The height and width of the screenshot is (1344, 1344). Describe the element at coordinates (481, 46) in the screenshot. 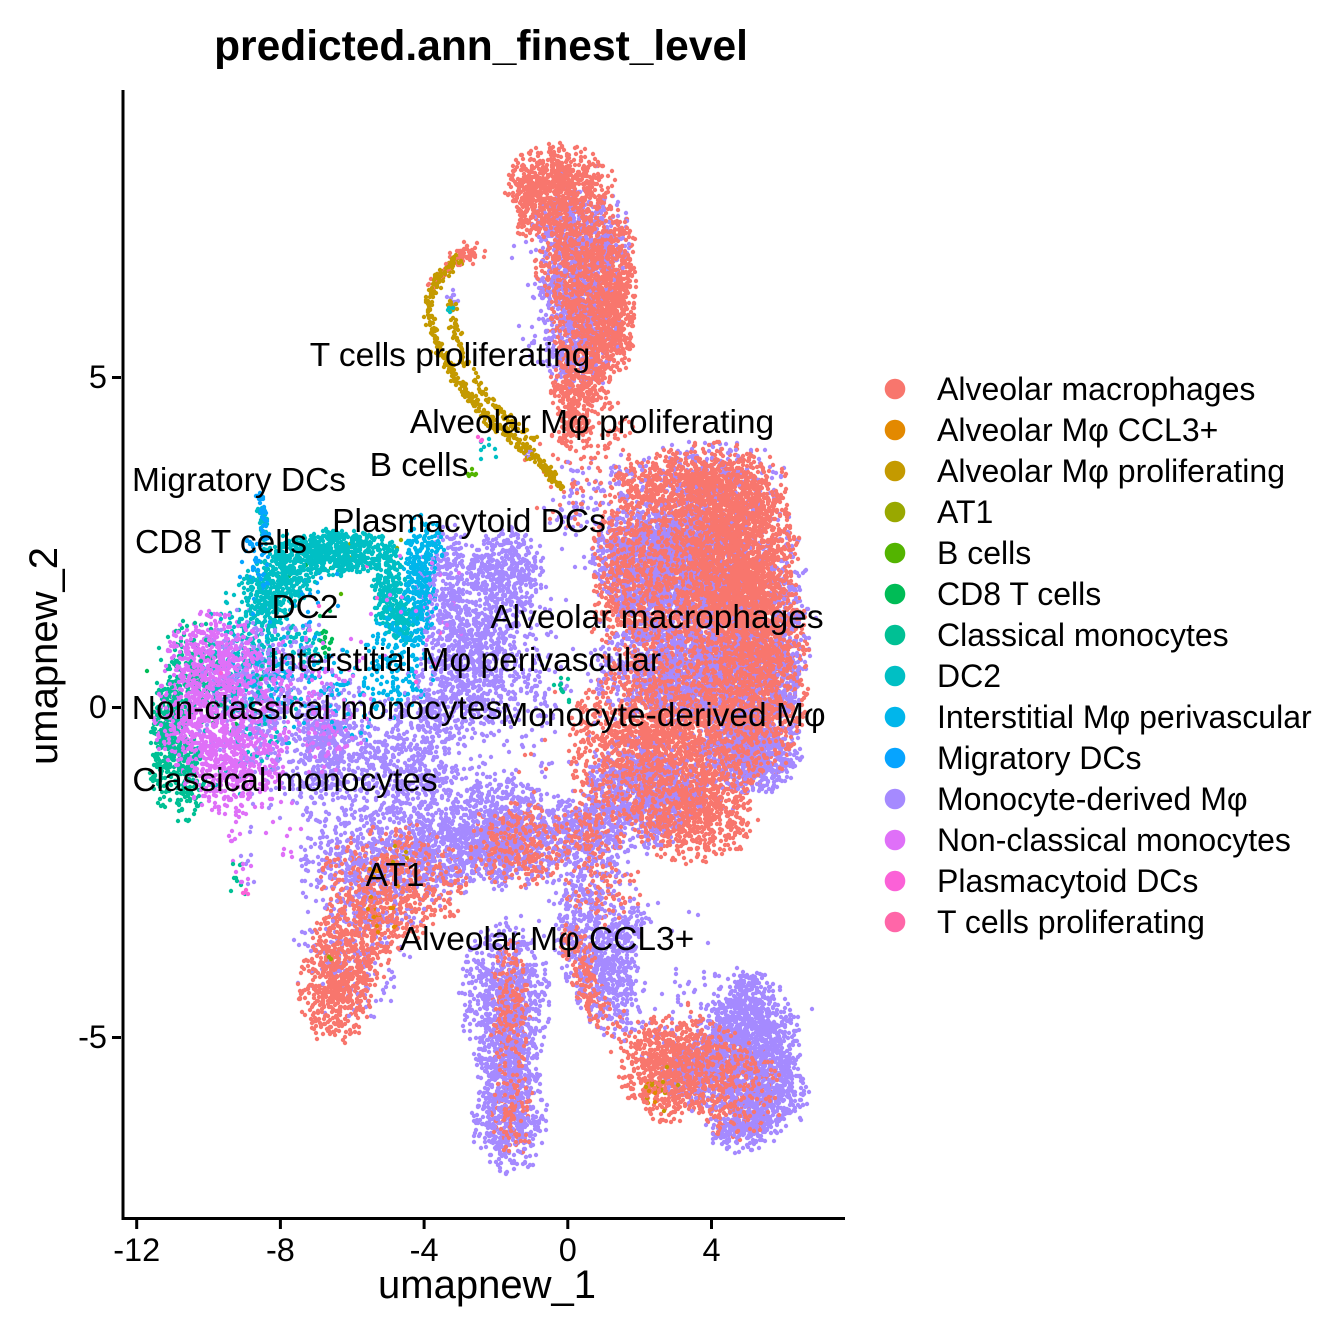

I see `svg-text: predicted.ann_finest_level` at that location.